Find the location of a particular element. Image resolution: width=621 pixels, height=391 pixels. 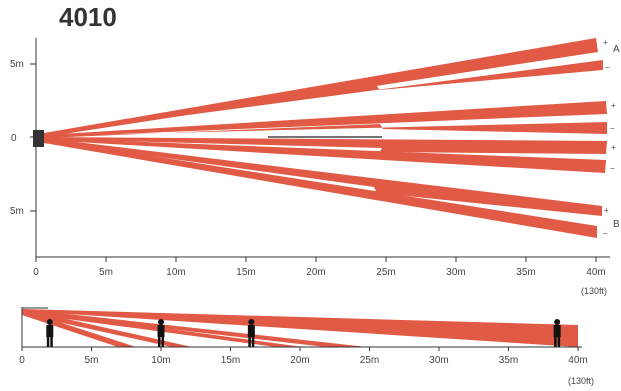

top-x-tick-label: 25m is located at coordinates (385, 272).